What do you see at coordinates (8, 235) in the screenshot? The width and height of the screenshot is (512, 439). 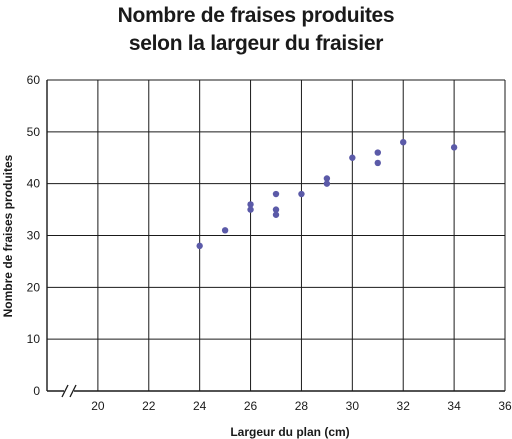 I see `y-axis-label: Nombre de fraises produites` at bounding box center [8, 235].